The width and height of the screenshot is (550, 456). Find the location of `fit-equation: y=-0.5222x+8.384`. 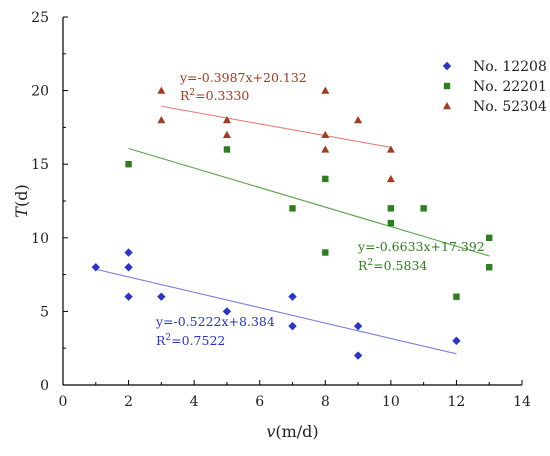

fit-equation: y=-0.5222x+8.384 is located at coordinates (215, 321).